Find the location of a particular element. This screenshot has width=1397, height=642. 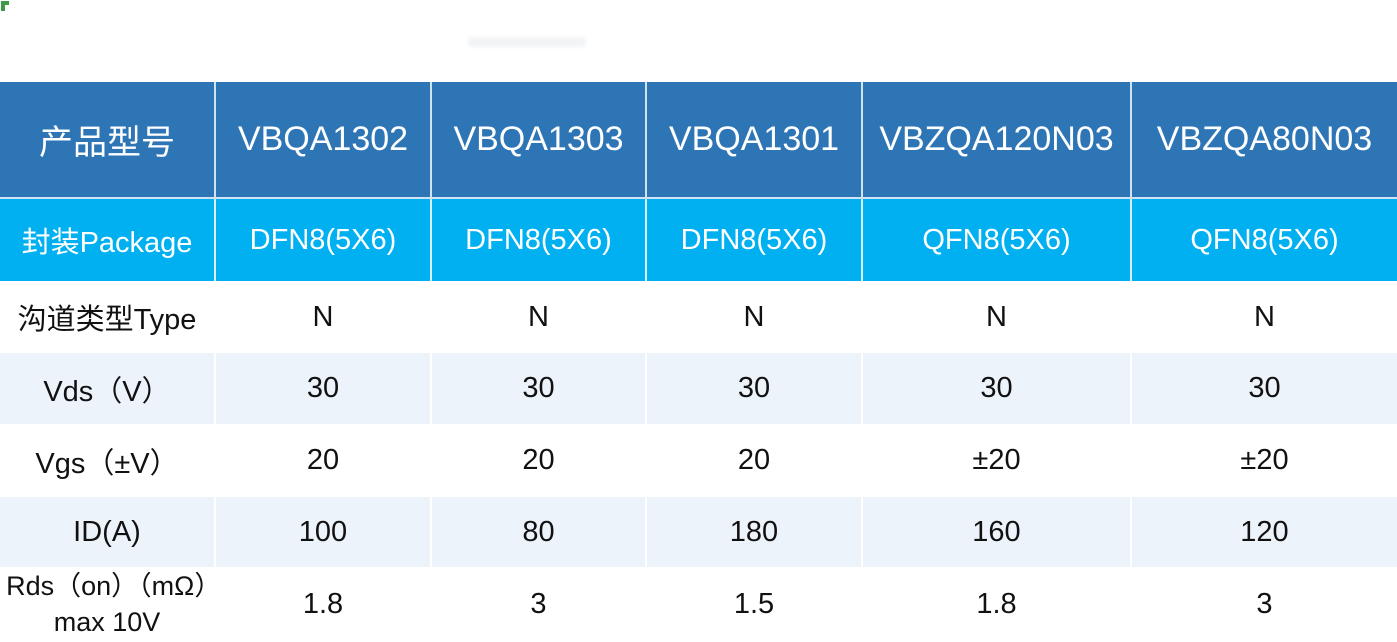

channel-type-row: 沟道类型Type N N N N N is located at coordinates (698, 317).